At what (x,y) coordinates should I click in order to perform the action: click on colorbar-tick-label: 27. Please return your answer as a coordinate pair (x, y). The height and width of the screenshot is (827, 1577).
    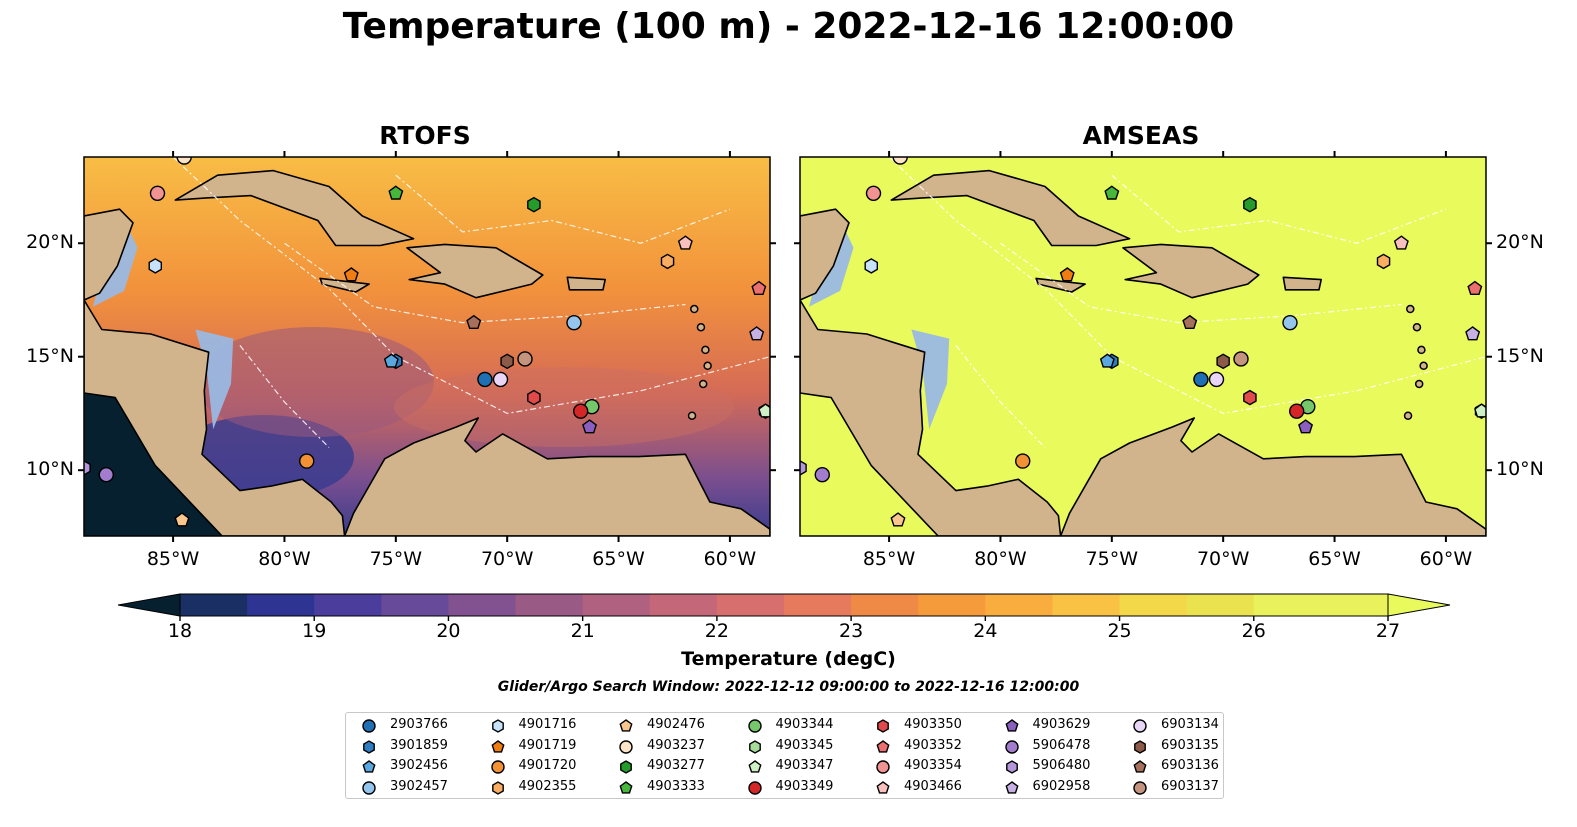
    Looking at the image, I should click on (1388, 631).